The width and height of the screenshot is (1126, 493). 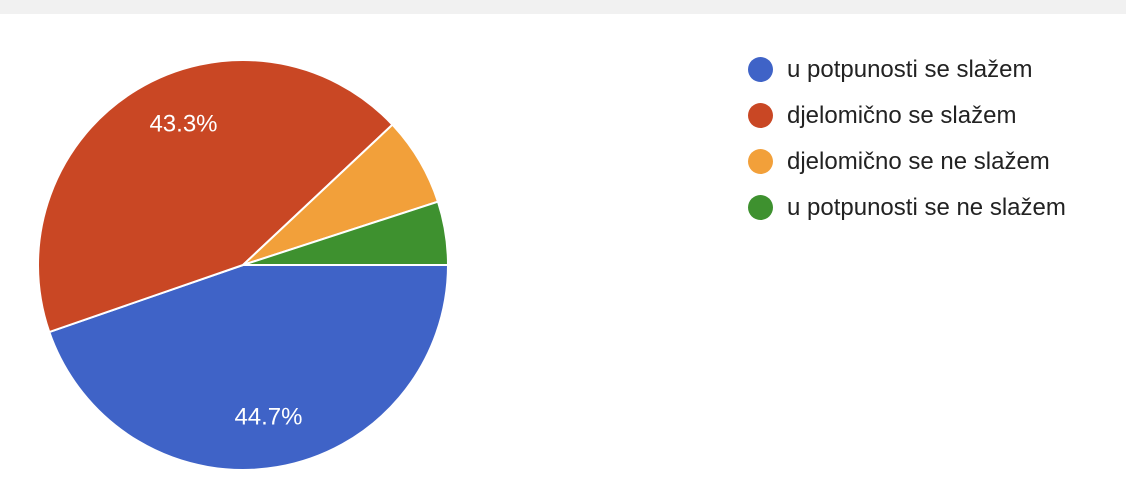 What do you see at coordinates (918, 161) in the screenshot?
I see `legend-label: djelomično se ne slažem` at bounding box center [918, 161].